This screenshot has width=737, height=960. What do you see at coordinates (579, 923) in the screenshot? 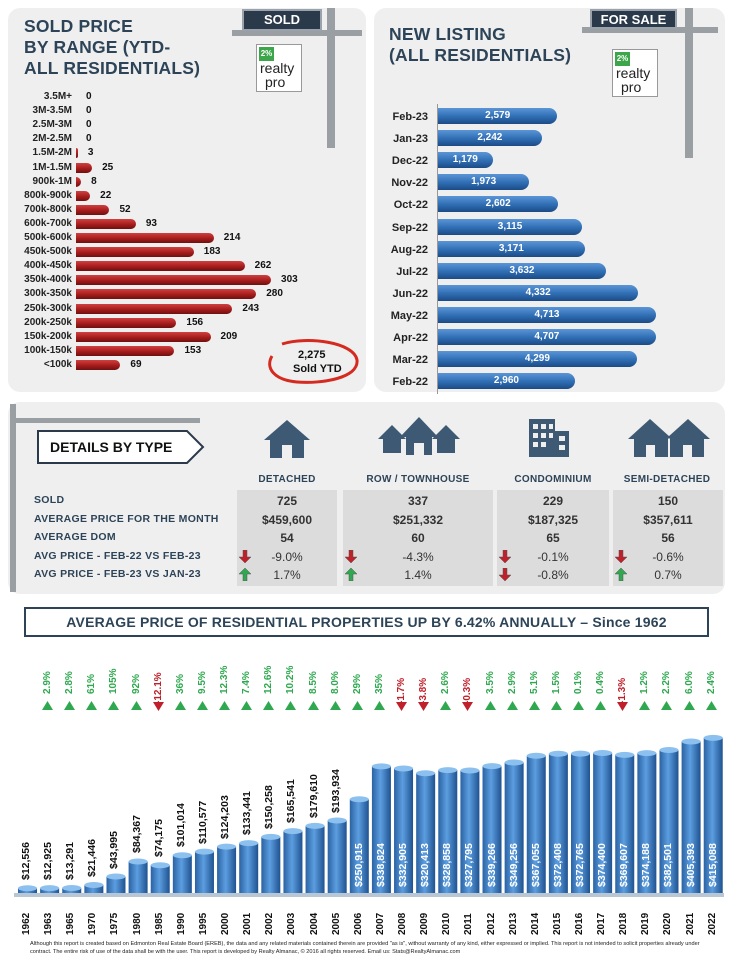
I see `annual-year-label: 2016` at bounding box center [579, 923].